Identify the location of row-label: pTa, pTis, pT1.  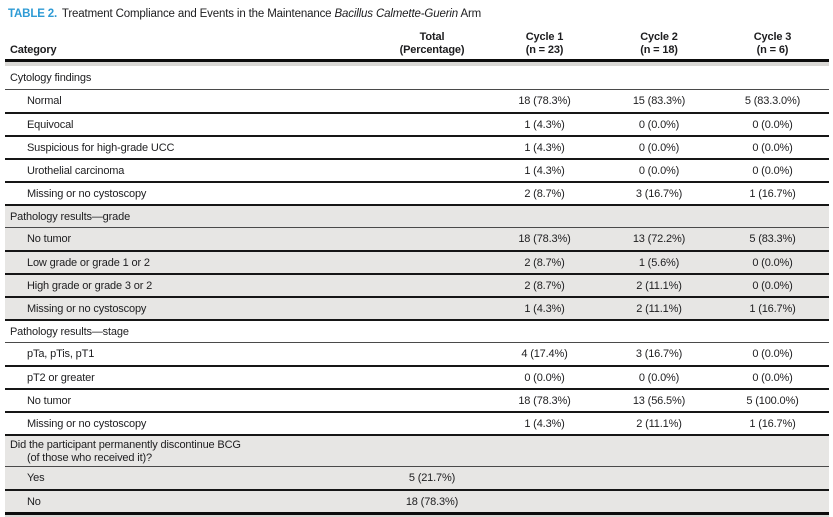
(61, 354).